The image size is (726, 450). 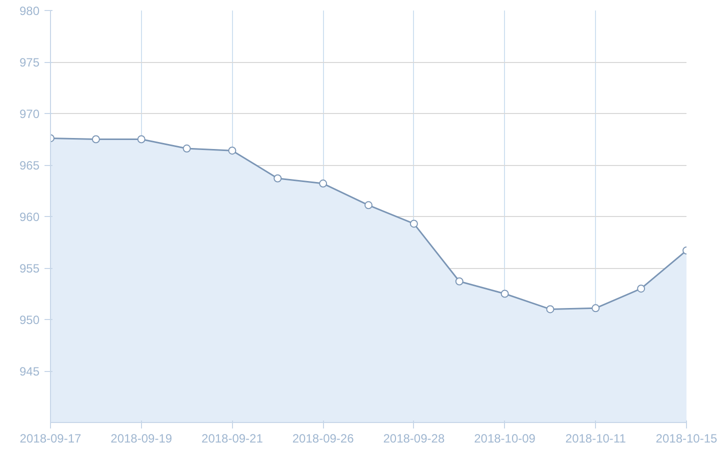 What do you see at coordinates (29, 114) in the screenshot?
I see `y-tick-label: 970` at bounding box center [29, 114].